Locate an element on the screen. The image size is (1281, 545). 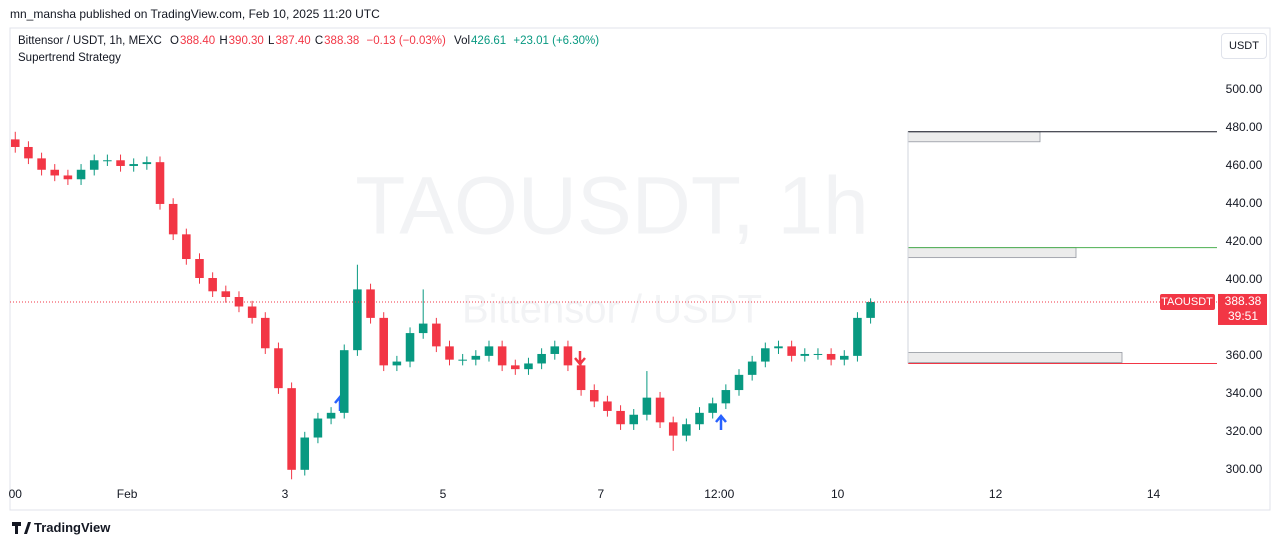
price-tag-value: 388.38 is located at coordinates (1243, 301).